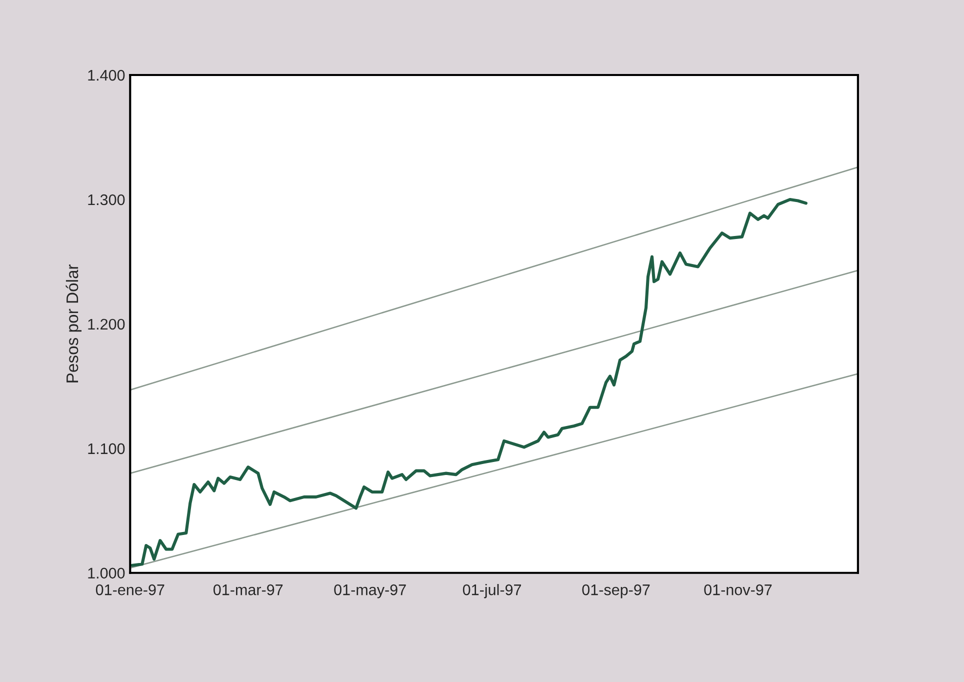 The width and height of the screenshot is (964, 682). What do you see at coordinates (130, 590) in the screenshot?
I see `x-tick-label: 01-ene-97` at bounding box center [130, 590].